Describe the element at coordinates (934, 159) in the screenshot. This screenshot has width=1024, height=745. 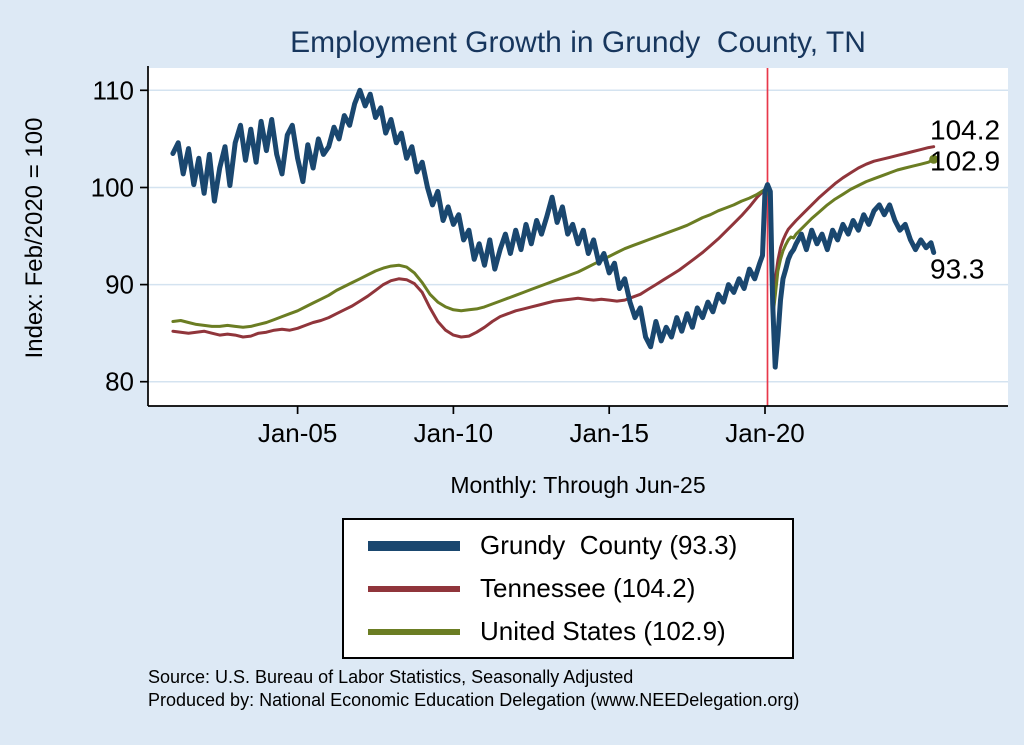
I see `series-end-dot-us` at that location.